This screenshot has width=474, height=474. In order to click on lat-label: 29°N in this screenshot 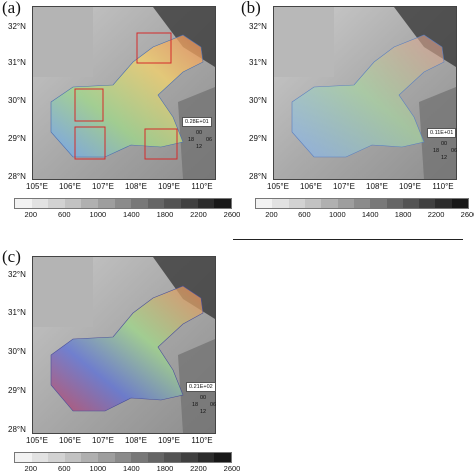, I will do `click(258, 138)`.